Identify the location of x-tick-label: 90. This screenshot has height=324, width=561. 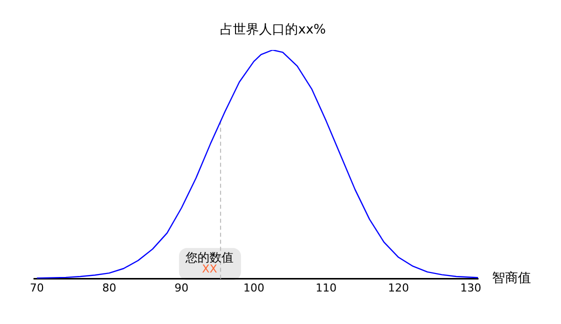
(181, 287).